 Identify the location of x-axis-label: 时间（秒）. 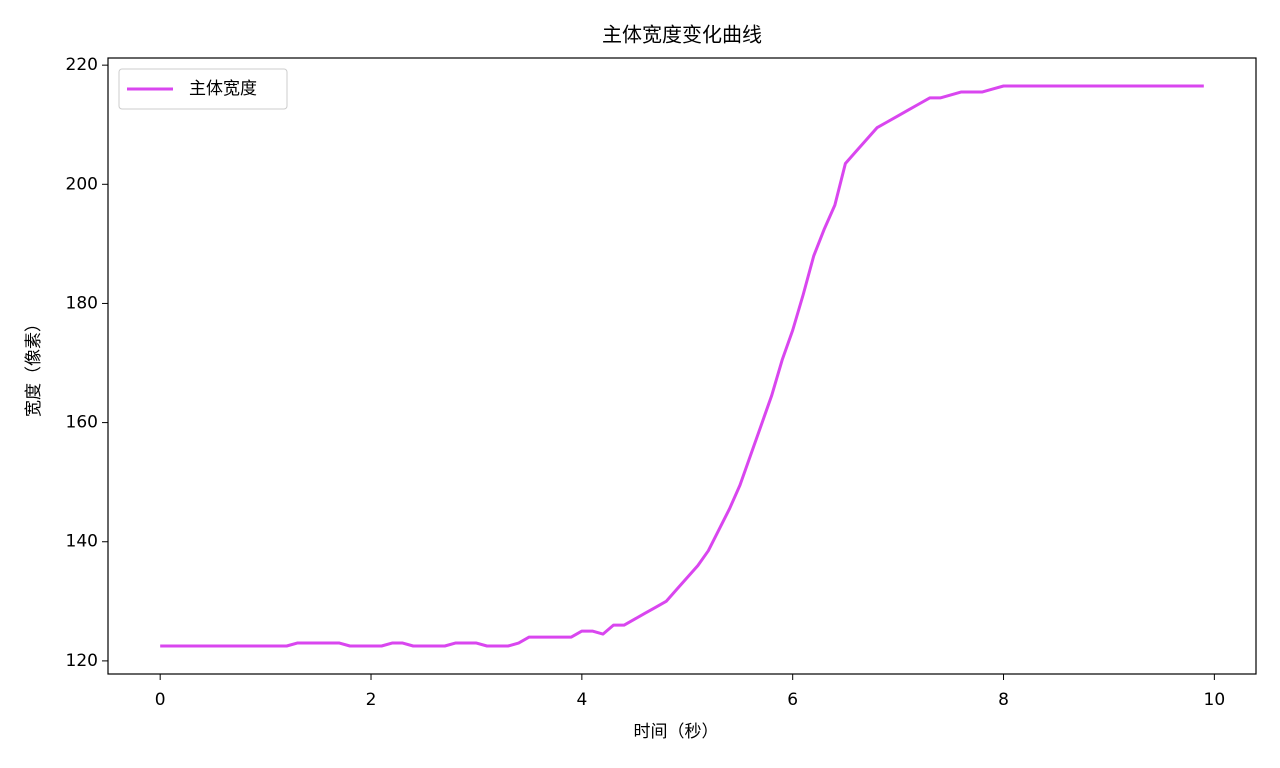
(676, 732).